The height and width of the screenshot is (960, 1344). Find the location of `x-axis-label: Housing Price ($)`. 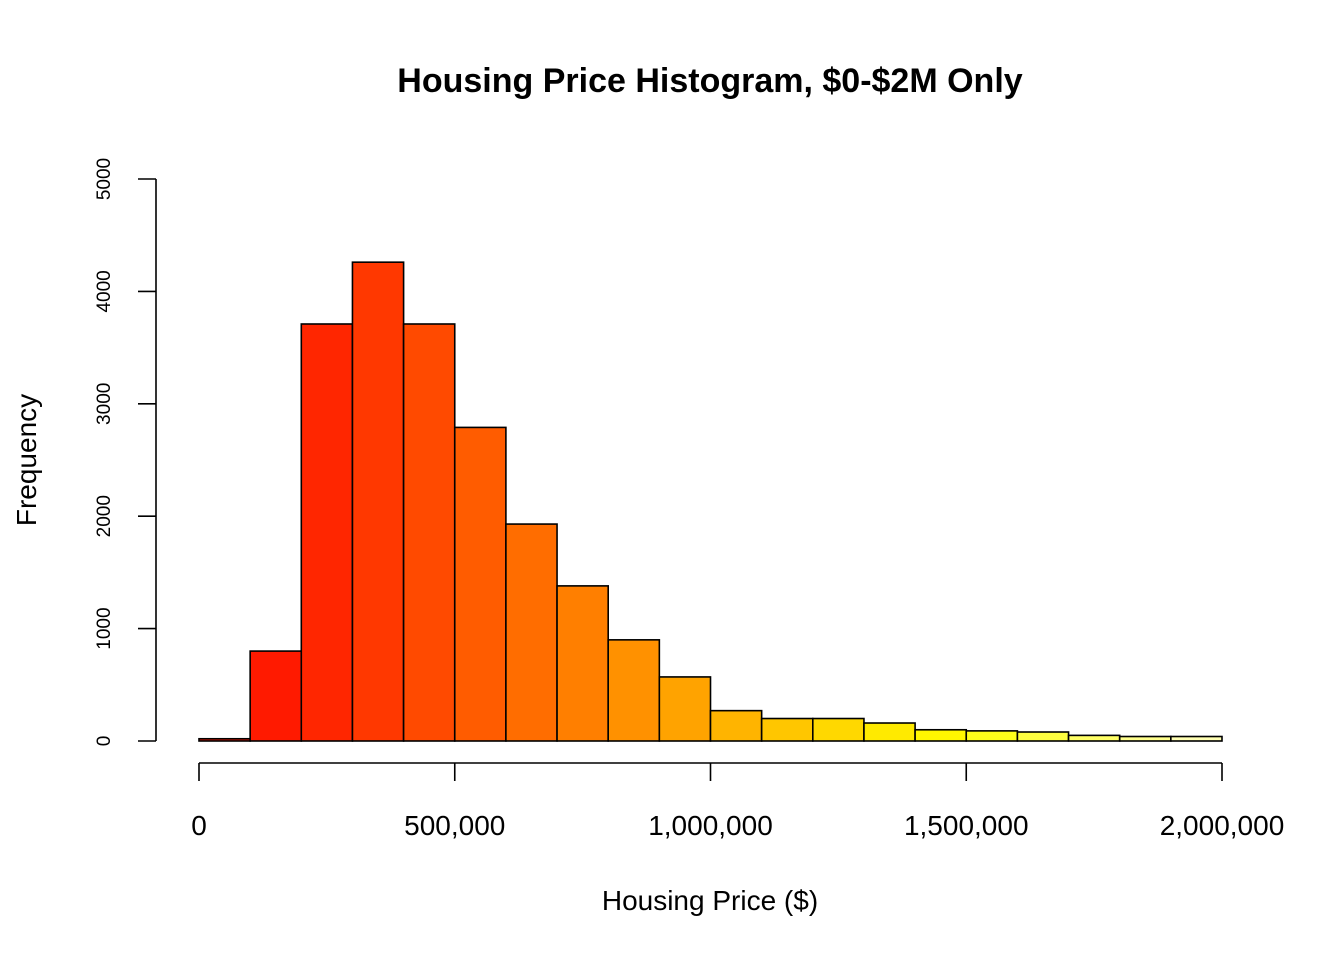

x-axis-label: Housing Price ($) is located at coordinates (710, 900).